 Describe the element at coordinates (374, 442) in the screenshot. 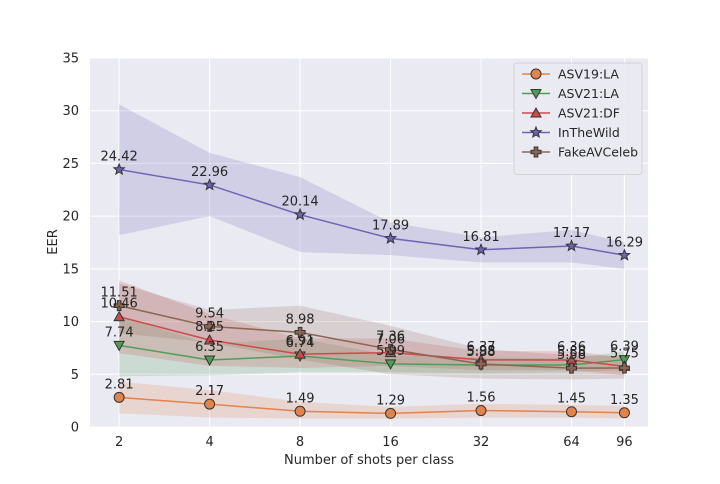

I see `x-tick-labels: 2 4 8 16 32 64 96` at that location.